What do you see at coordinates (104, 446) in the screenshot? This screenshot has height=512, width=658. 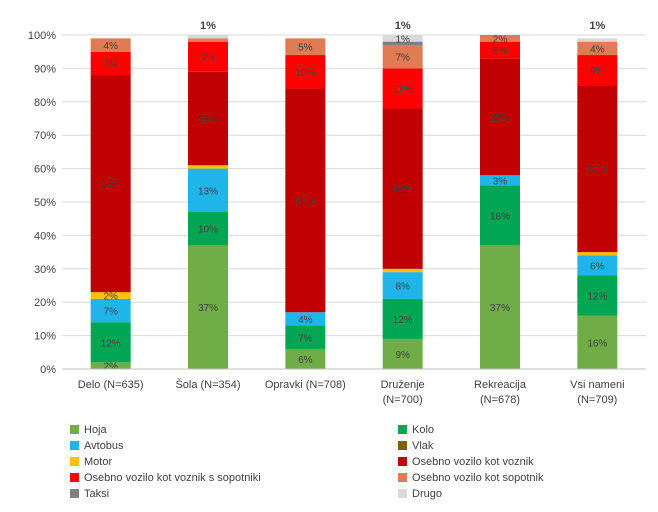 I see `legend-label: Avtobus` at bounding box center [104, 446].